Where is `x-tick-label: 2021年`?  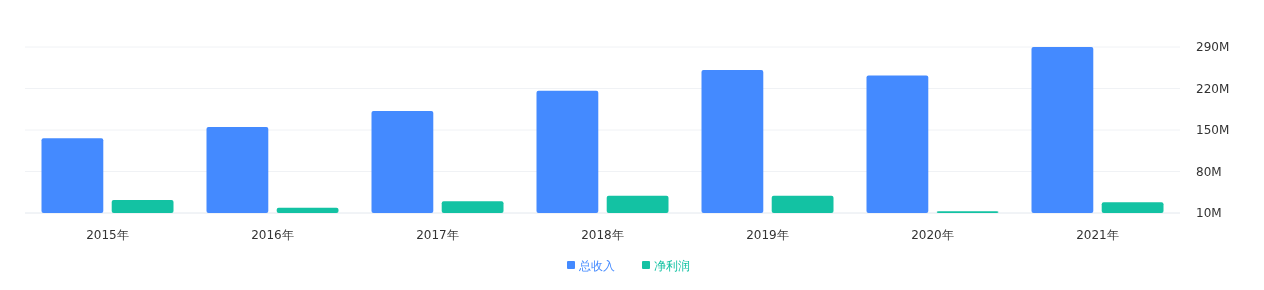
x-tick-label: 2021年 is located at coordinates (1097, 235).